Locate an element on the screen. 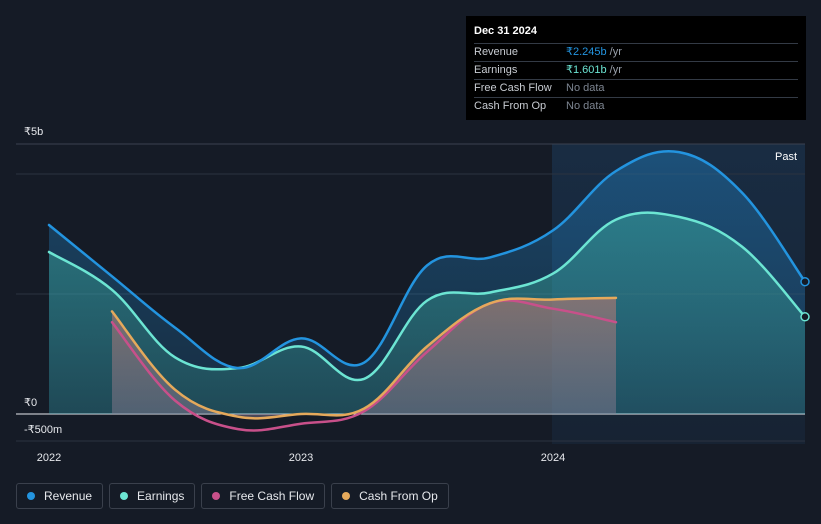 The width and height of the screenshot is (821, 524). cash-from-op-line is located at coordinates (364, 358).